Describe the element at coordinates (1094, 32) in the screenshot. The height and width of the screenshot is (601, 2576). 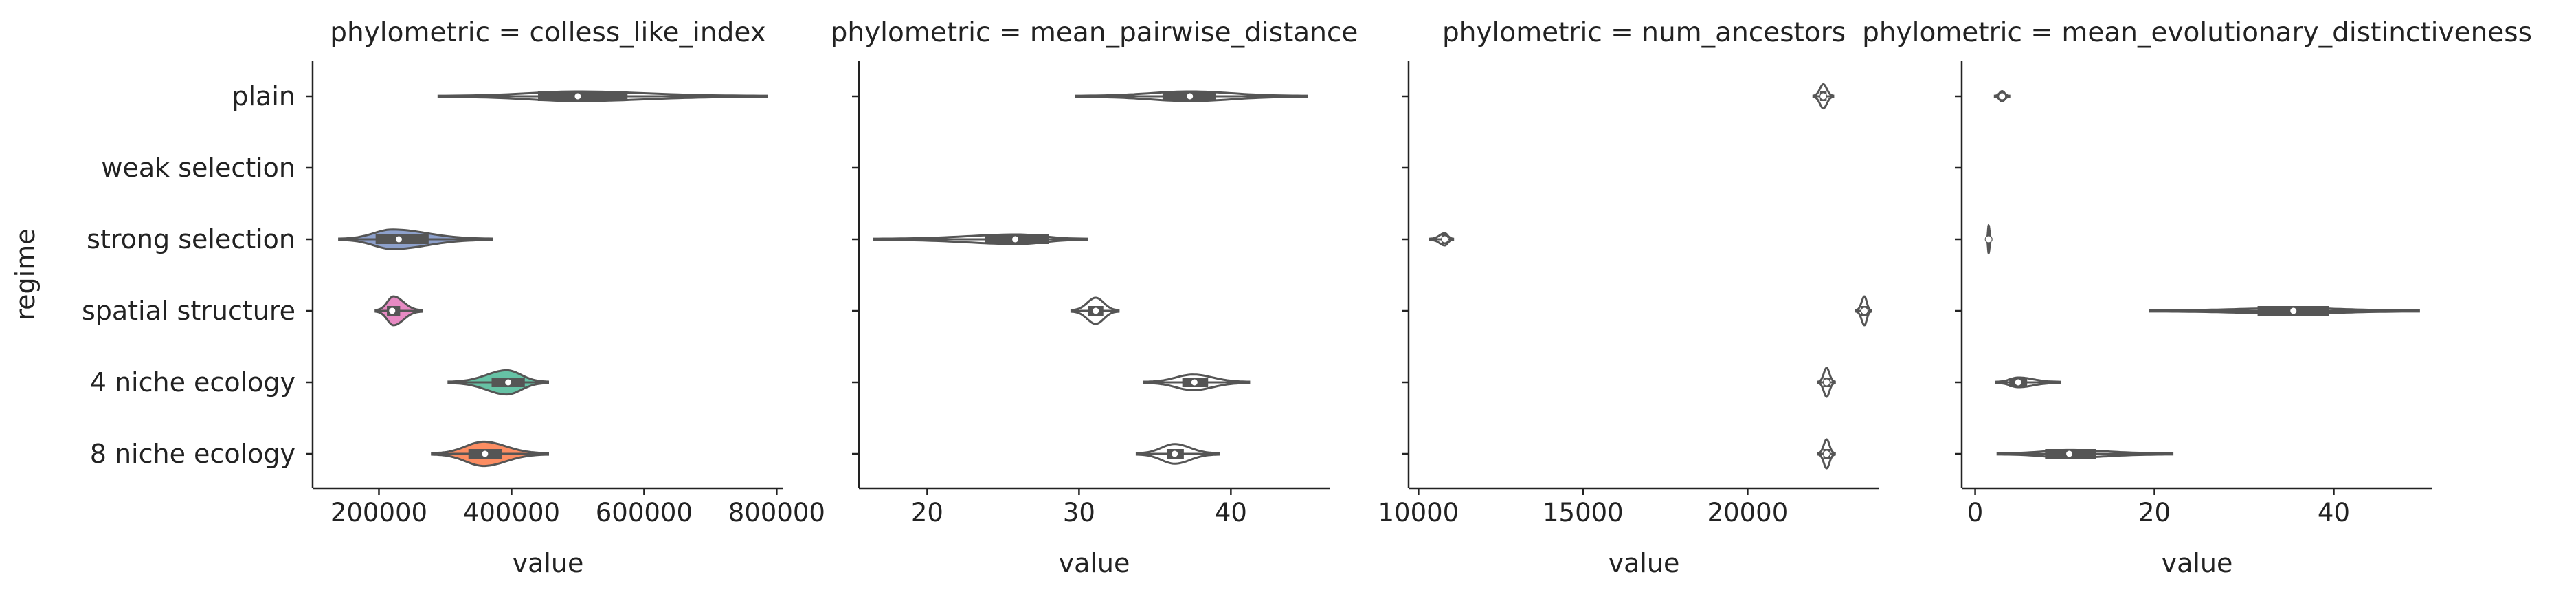
I see `facet-title: phylometric = mean_pairwise_distance` at that location.